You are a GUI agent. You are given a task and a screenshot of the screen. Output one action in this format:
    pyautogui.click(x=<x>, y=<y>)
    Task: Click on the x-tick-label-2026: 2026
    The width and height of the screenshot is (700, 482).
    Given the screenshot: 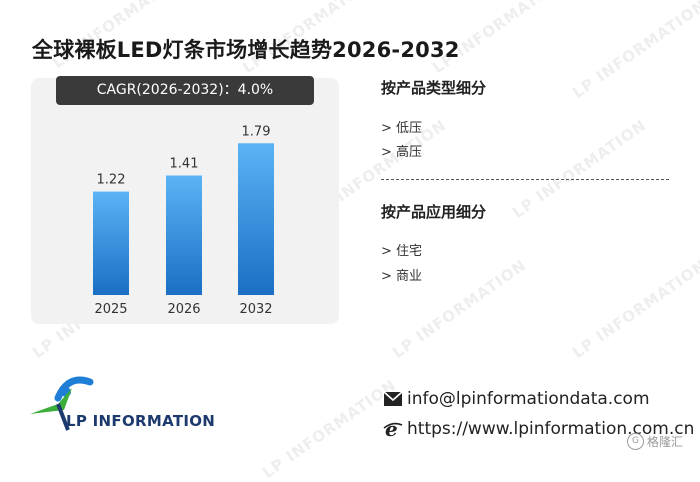 What is the action you would take?
    pyautogui.click(x=183, y=309)
    